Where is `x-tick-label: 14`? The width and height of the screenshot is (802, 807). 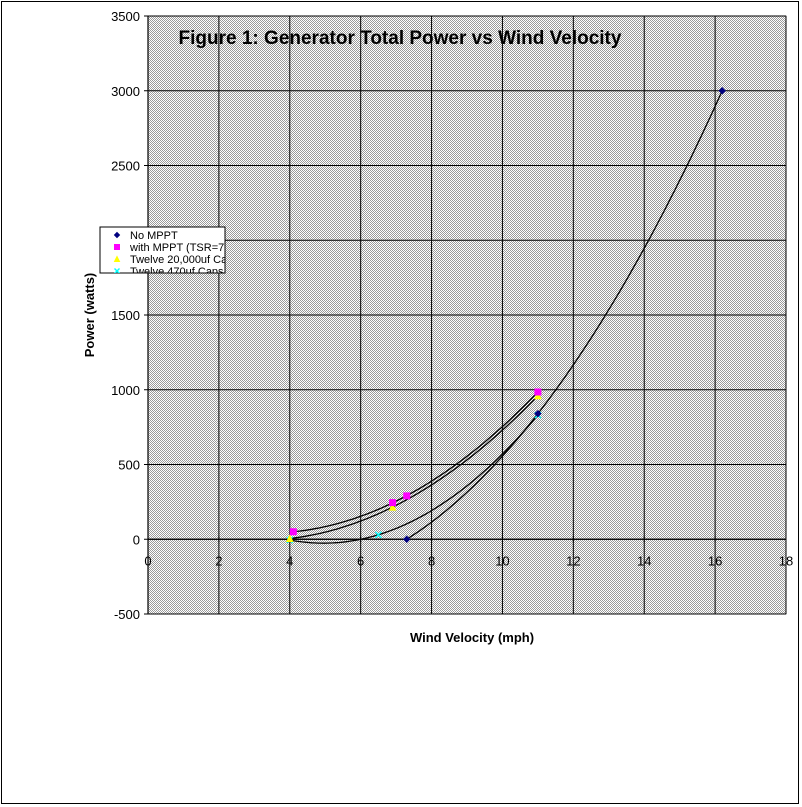 x-tick-label: 14 is located at coordinates (644, 560).